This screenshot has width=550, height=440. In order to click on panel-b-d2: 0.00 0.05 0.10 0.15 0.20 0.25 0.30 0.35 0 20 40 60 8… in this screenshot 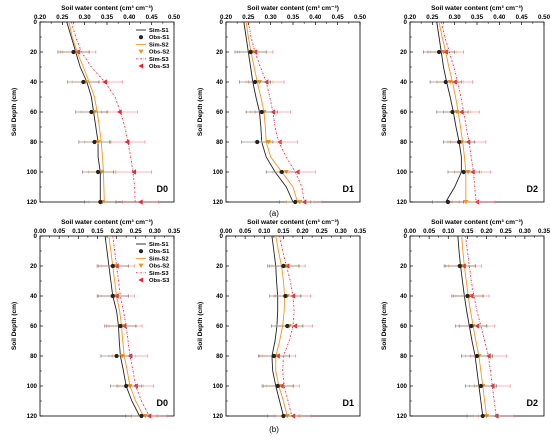, I will do `click(473, 324)`.